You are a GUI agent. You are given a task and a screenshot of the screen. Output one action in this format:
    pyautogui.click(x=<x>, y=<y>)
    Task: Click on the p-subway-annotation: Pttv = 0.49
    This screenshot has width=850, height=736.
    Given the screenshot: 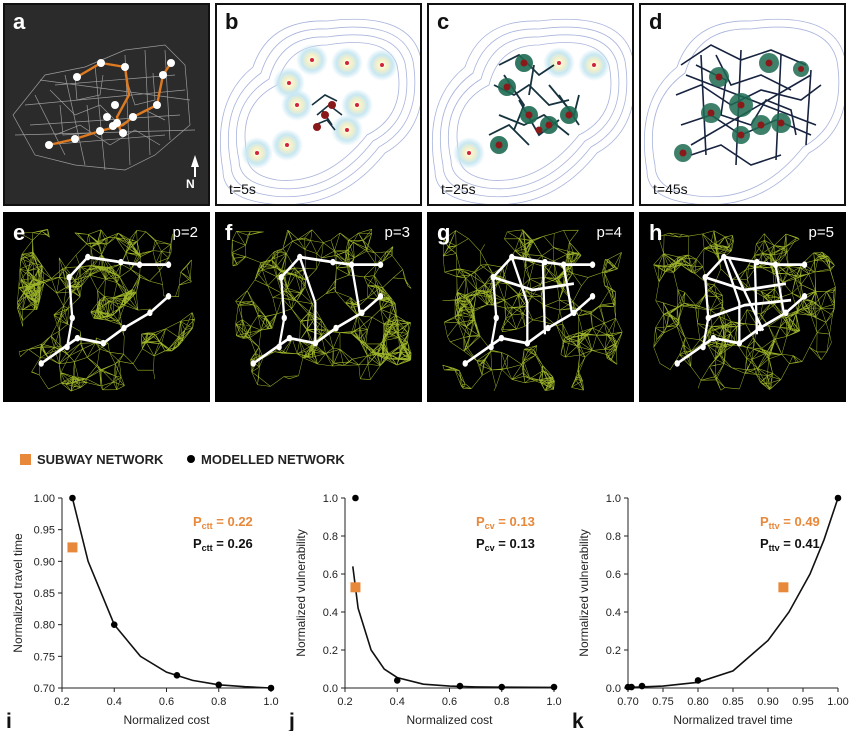 What is the action you would take?
    pyautogui.click(x=790, y=522)
    